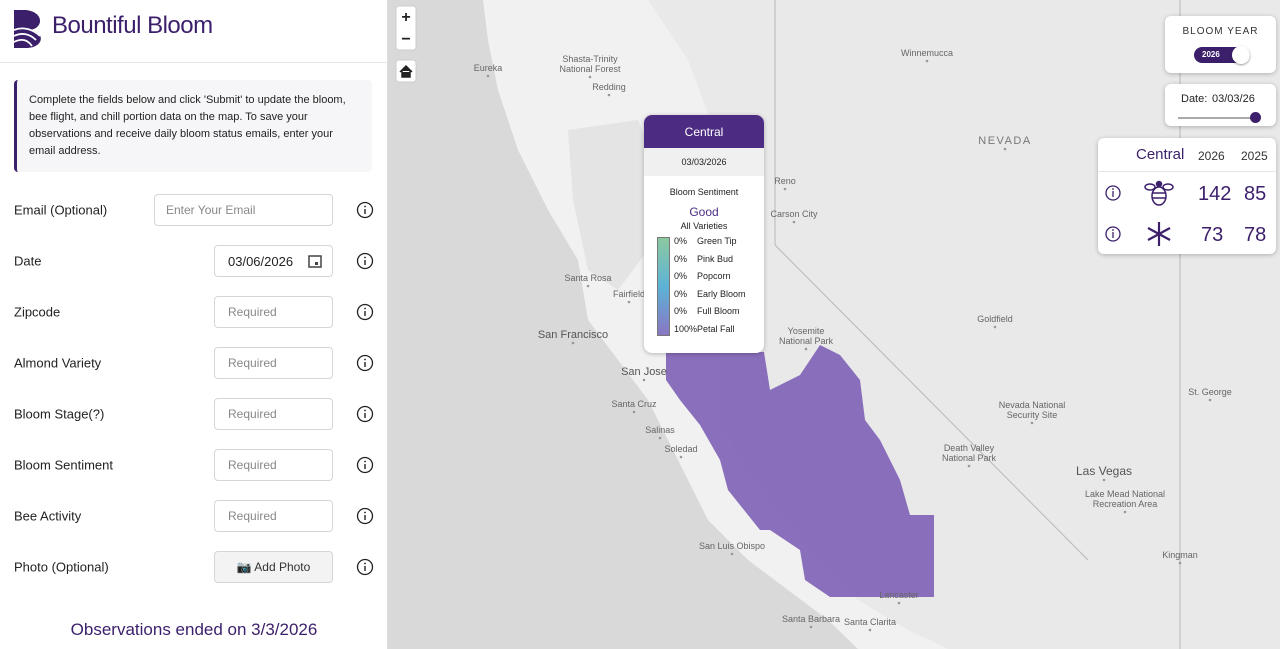 This screenshot has height=649, width=1280. What do you see at coordinates (63, 465) in the screenshot?
I see `field-label: Bloom Sentiment` at bounding box center [63, 465].